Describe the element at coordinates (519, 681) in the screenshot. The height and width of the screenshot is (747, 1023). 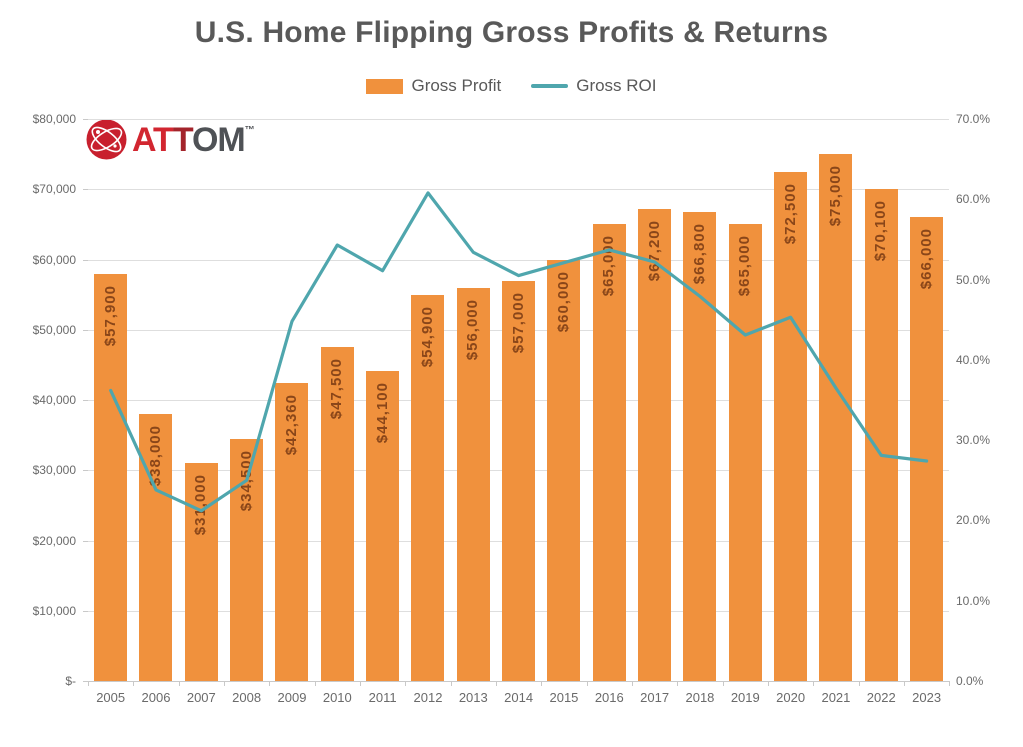
I see `x-axis-baseline` at that location.